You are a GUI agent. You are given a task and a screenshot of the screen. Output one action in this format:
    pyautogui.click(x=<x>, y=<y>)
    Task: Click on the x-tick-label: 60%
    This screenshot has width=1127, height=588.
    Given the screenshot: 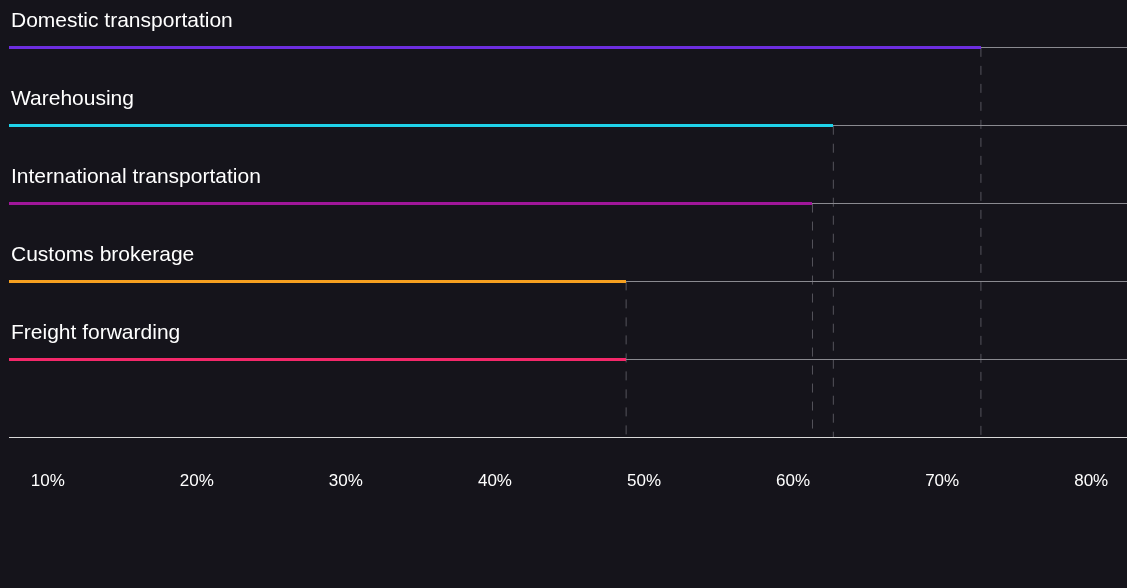 What is the action you would take?
    pyautogui.click(x=793, y=481)
    